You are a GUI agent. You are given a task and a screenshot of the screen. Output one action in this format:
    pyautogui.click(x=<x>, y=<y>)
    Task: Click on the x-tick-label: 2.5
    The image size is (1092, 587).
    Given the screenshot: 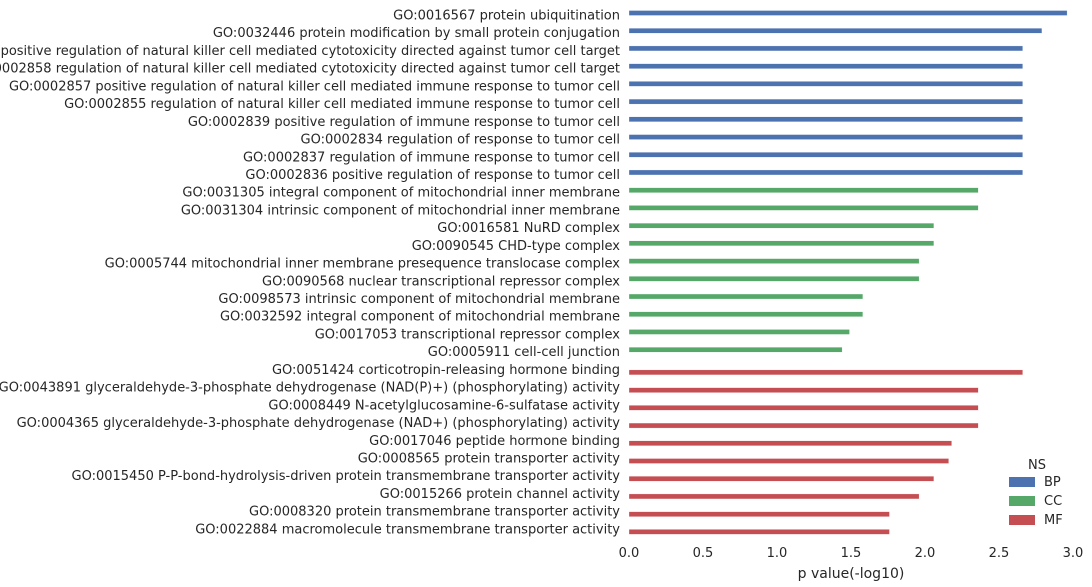 What is the action you would take?
    pyautogui.click(x=999, y=553)
    